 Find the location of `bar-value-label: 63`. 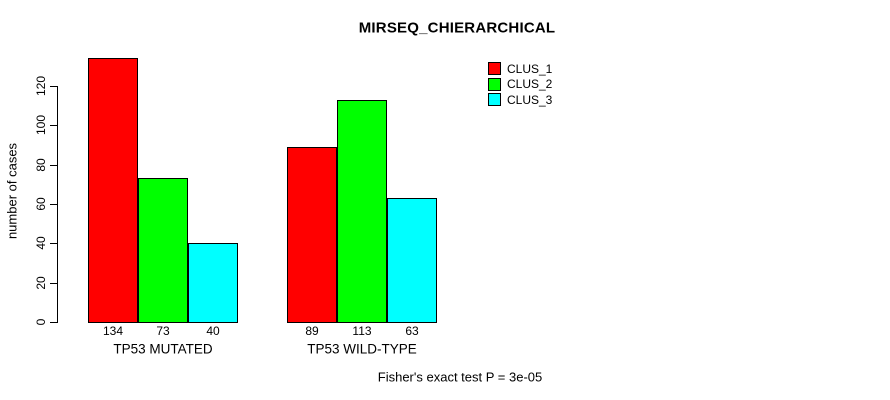

bar-value-label: 63 is located at coordinates (412, 331).